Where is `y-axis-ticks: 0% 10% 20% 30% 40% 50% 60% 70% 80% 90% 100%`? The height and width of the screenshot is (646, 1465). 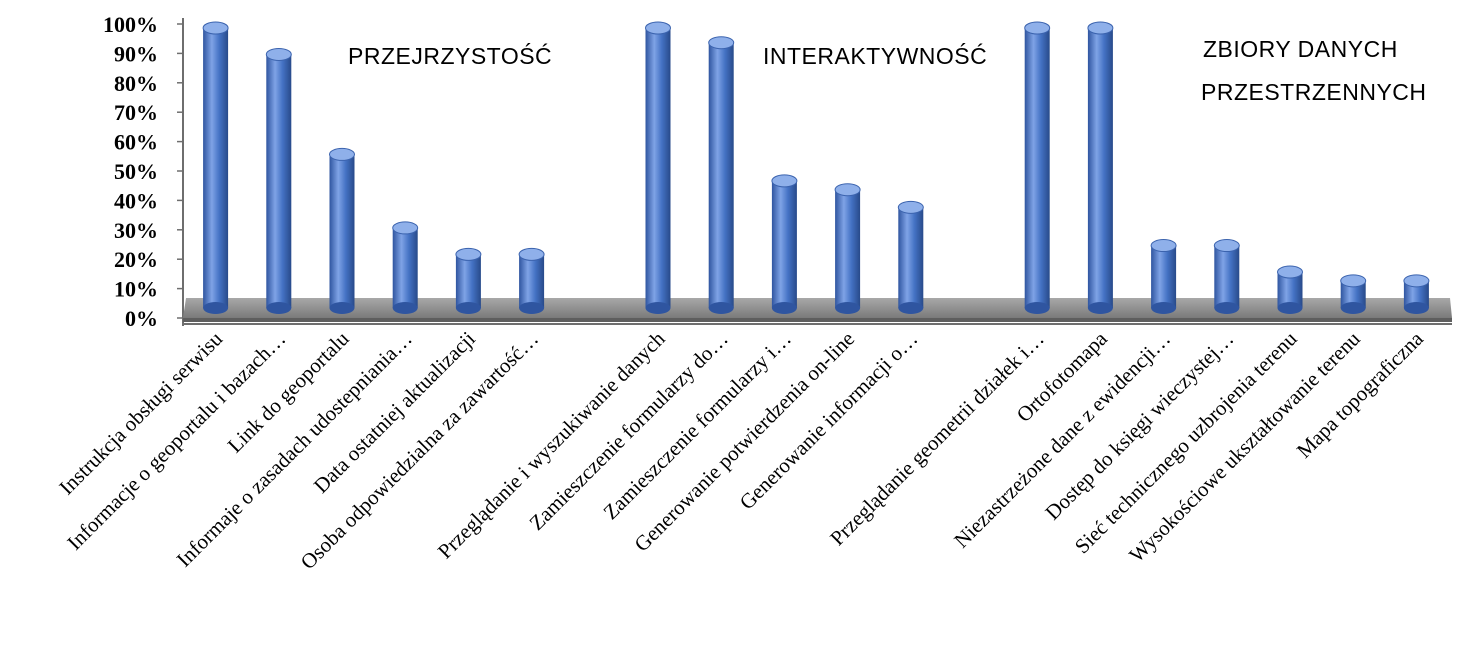 y-axis-ticks: 0% 10% 20% 30% 40% 50% 60% 70% 80% 90% 100% is located at coordinates (143, 171).